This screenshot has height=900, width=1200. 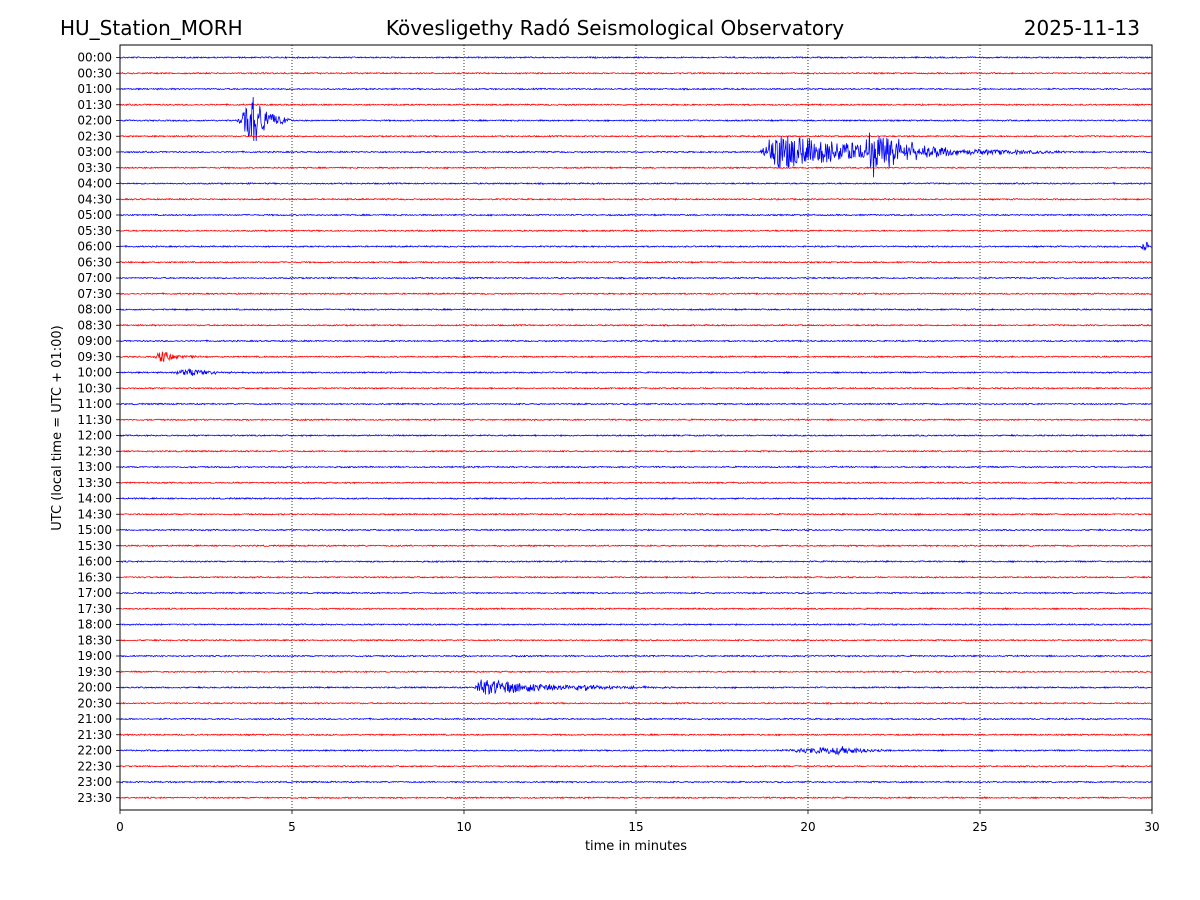 What do you see at coordinates (1151, 827) in the screenshot?
I see `x-tick-label: 30` at bounding box center [1151, 827].